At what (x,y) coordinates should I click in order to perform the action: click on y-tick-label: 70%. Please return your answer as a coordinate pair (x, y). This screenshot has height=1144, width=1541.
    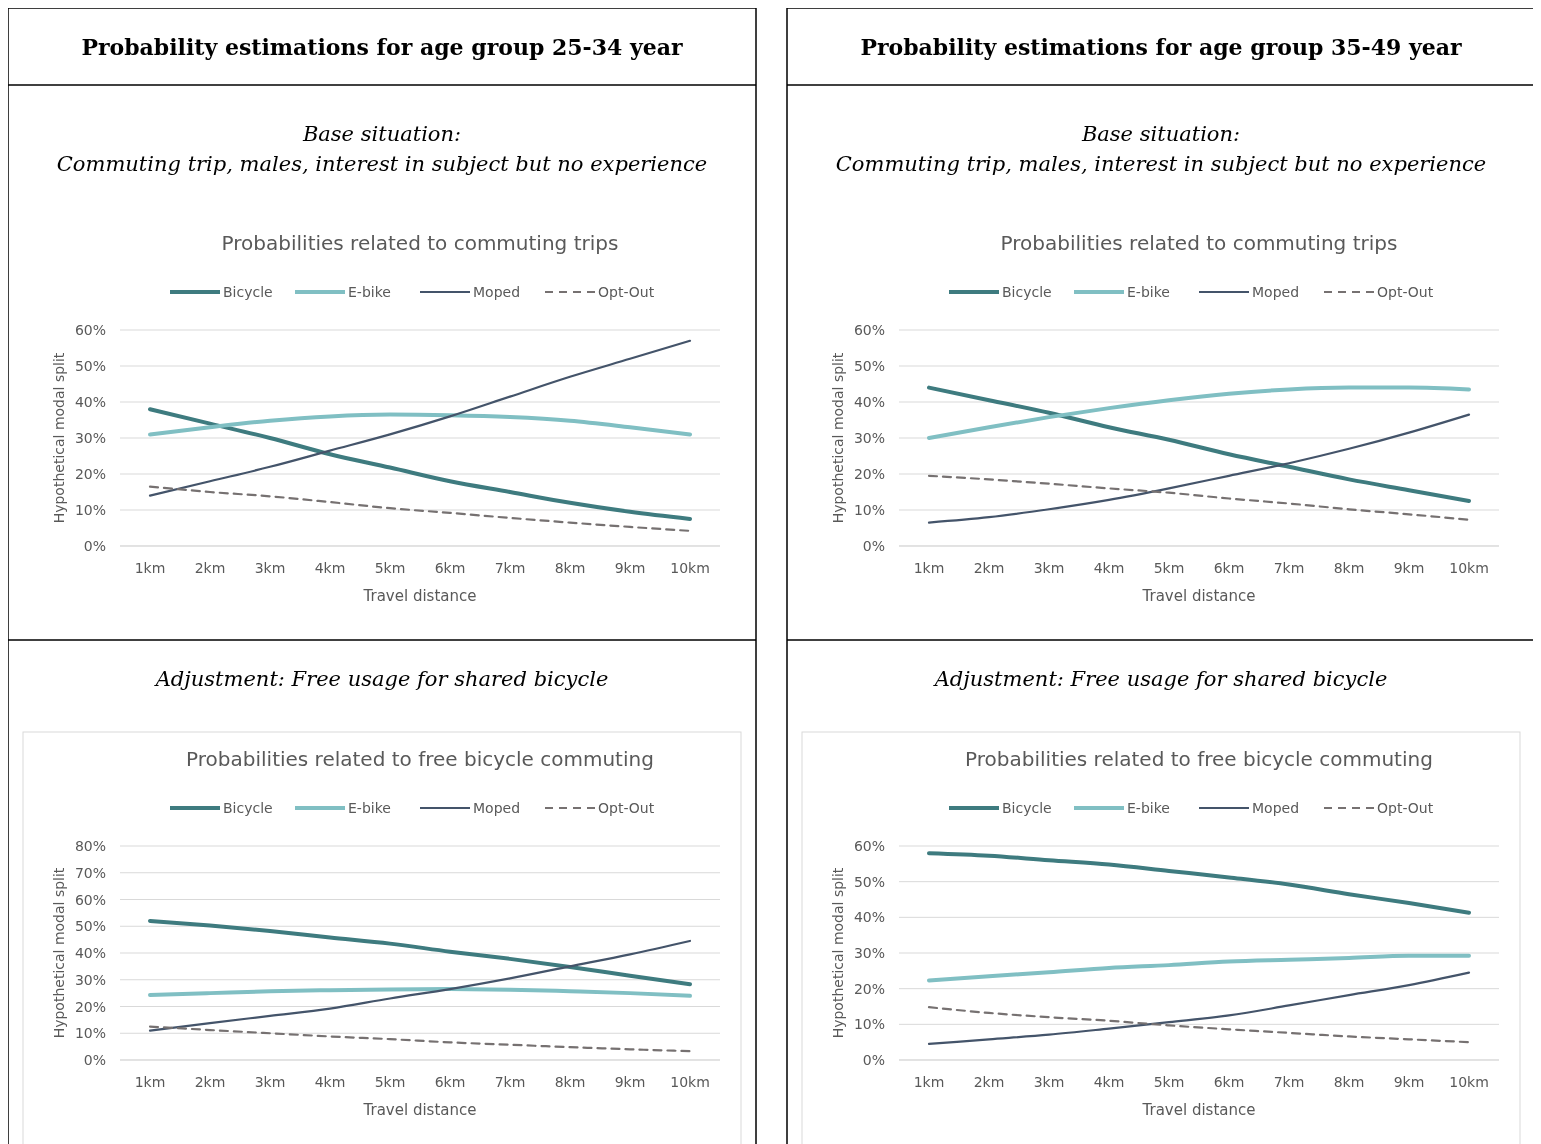
    Looking at the image, I should click on (90, 872).